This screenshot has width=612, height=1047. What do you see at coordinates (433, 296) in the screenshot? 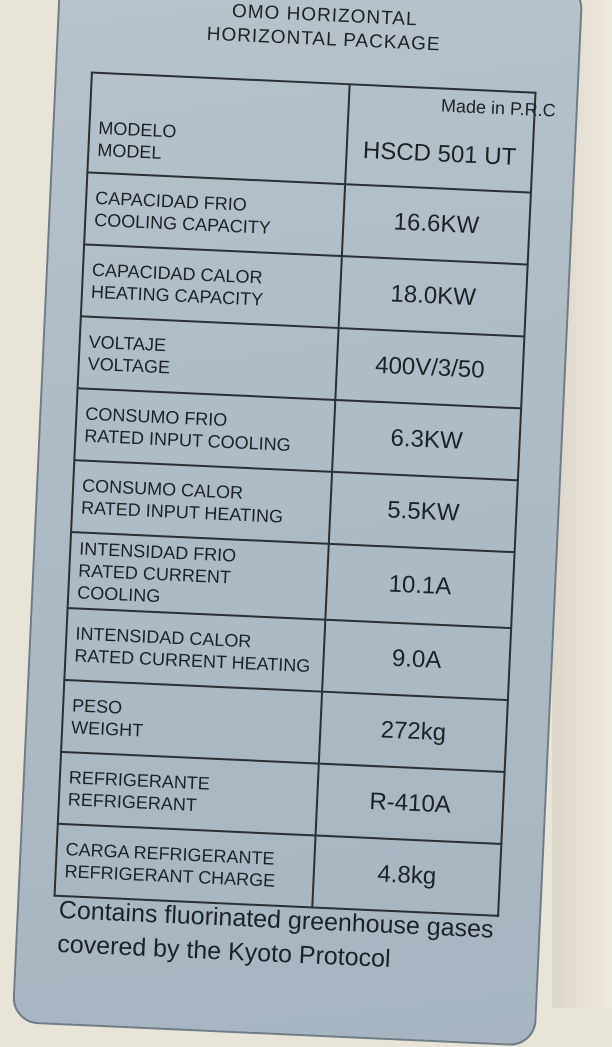
I see `spec-value: 18.0KW` at bounding box center [433, 296].